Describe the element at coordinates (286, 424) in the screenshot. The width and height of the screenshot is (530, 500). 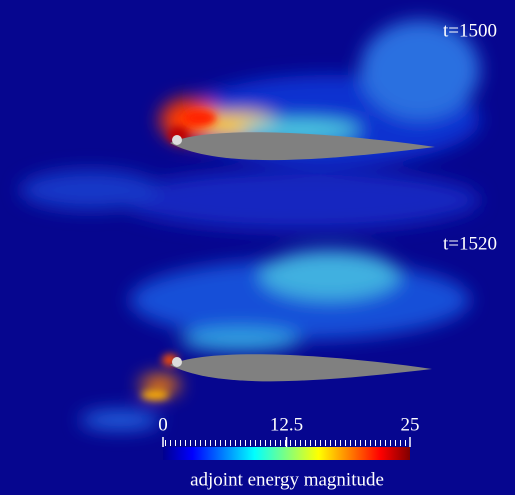
I see `colorbar-tick-label: 12.5` at that location.